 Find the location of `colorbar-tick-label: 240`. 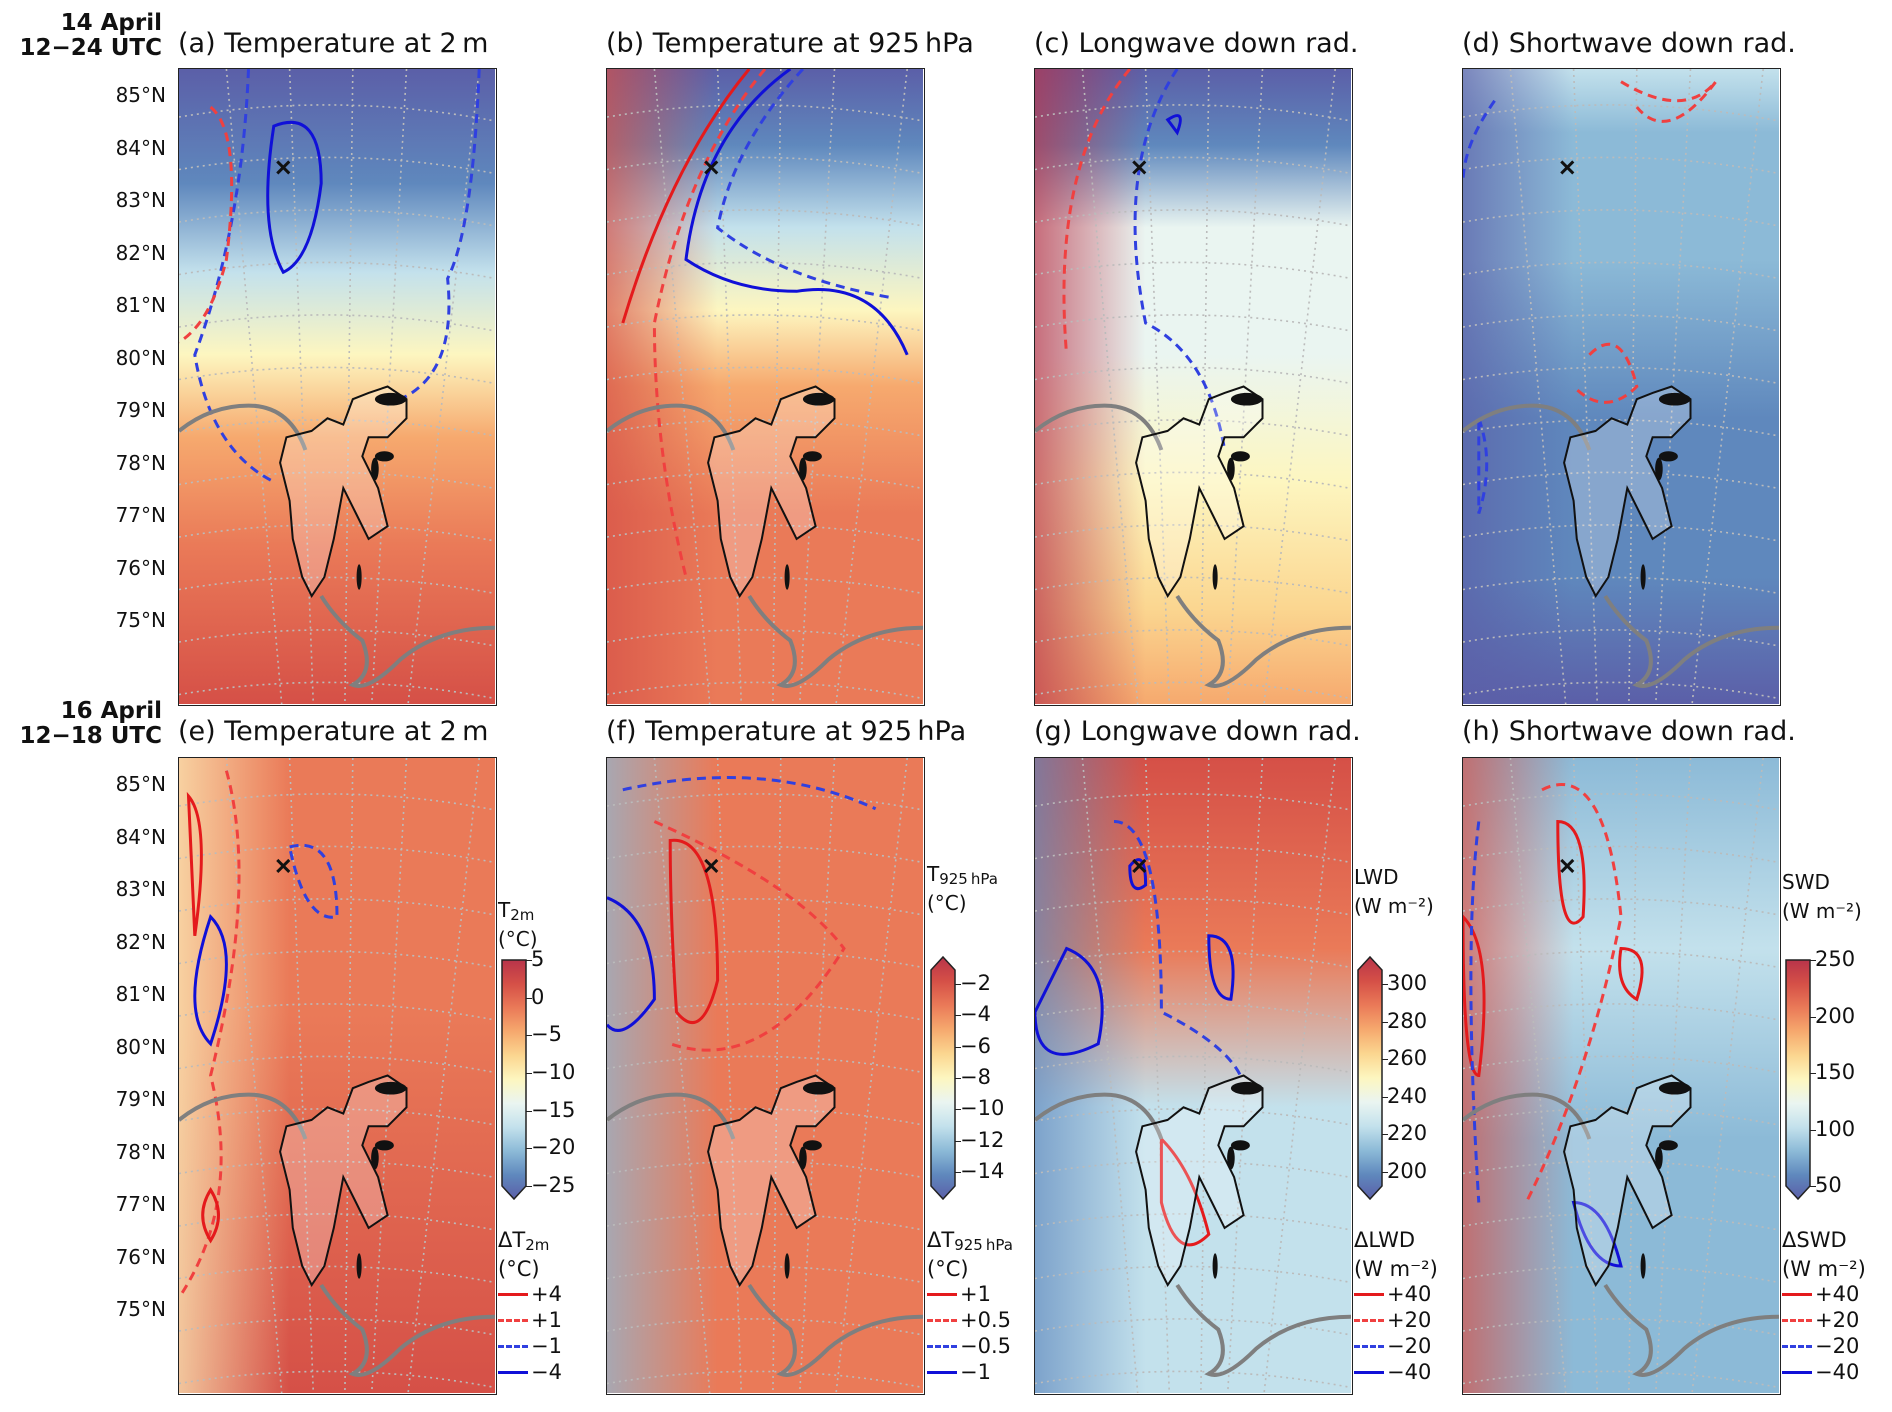

colorbar-tick-label: 240 is located at coordinates (1407, 1095).